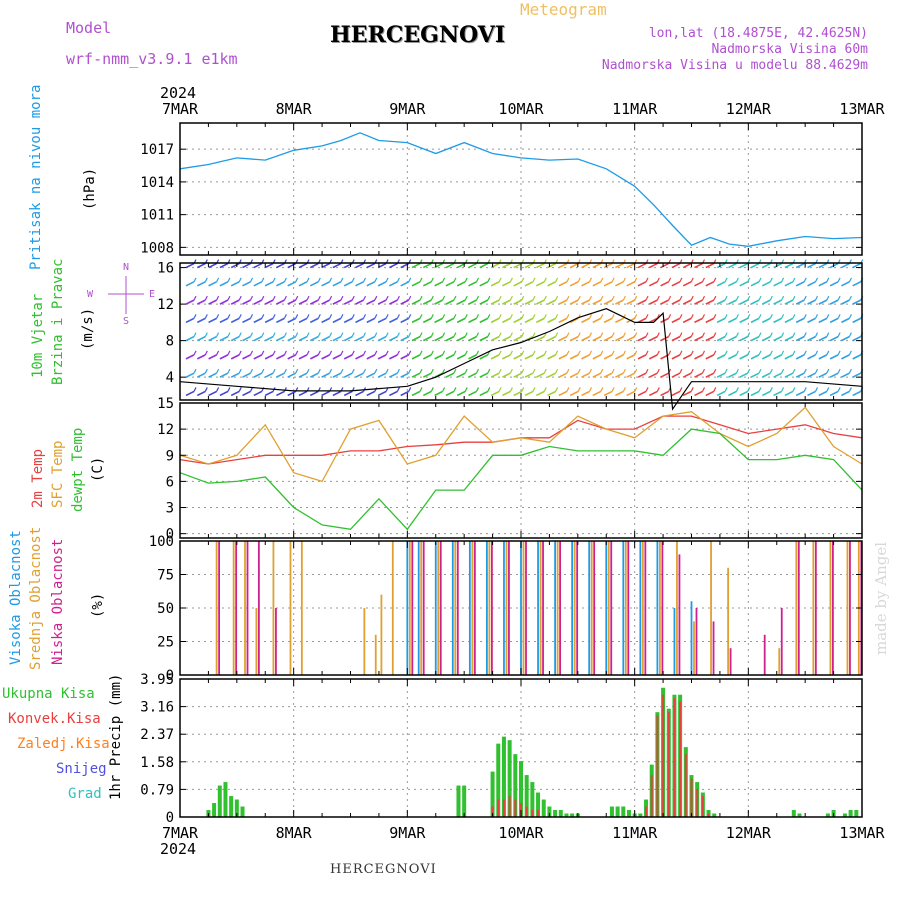 The image size is (900, 900). What do you see at coordinates (294, 109) in the screenshot?
I see `x-tick-label-top: 8MAR` at bounding box center [294, 109].